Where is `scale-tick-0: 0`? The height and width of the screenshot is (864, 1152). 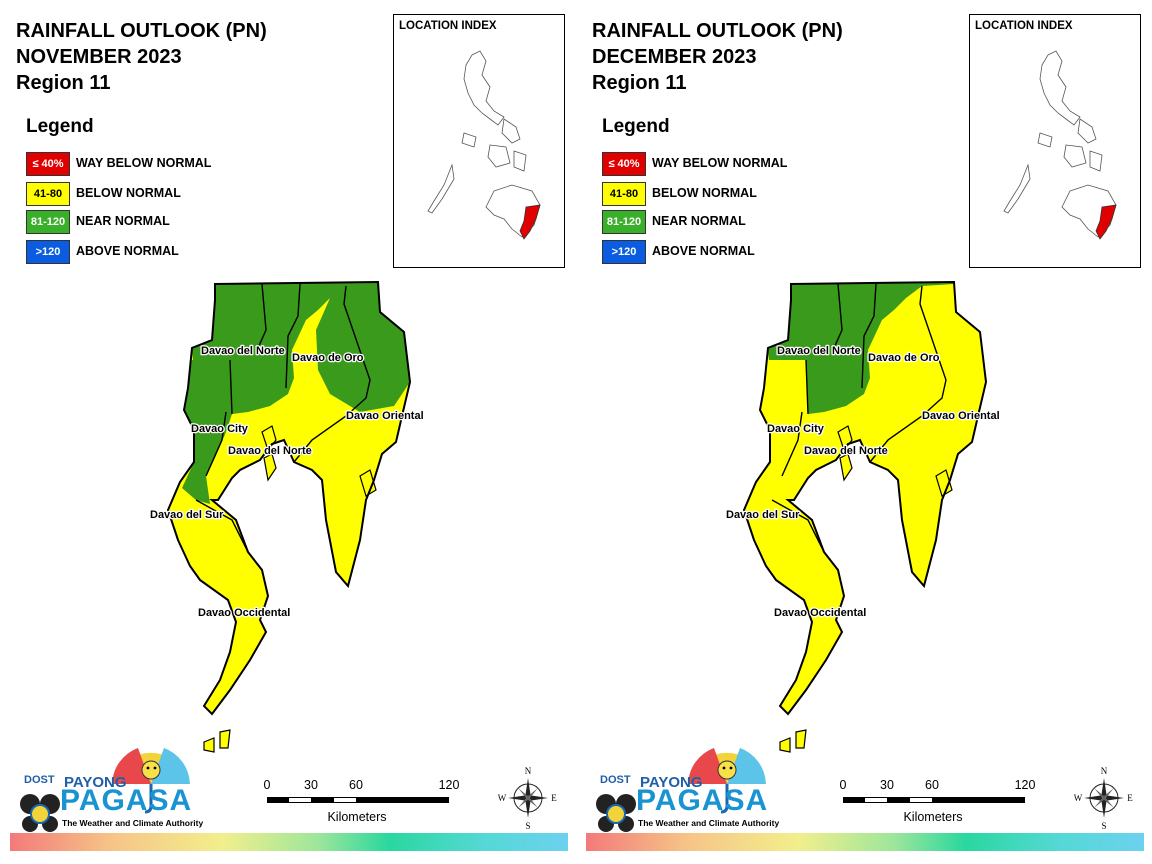 scale-tick-0: 0 is located at coordinates (843, 785).